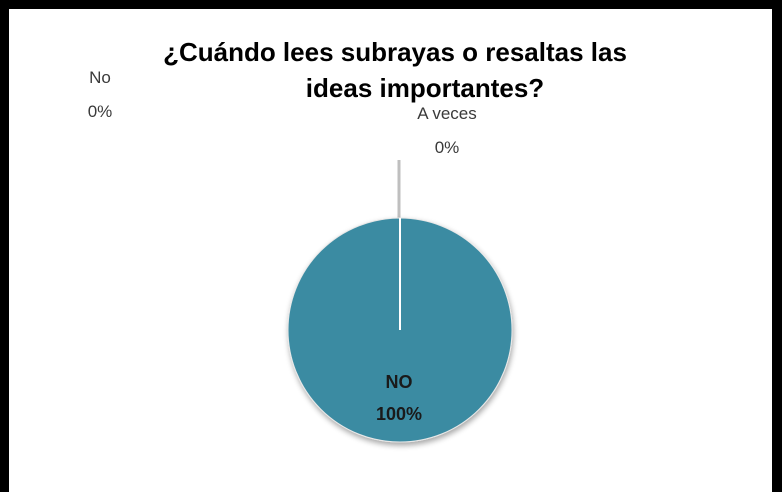  What do you see at coordinates (100, 77) in the screenshot?
I see `label-no-category: No` at bounding box center [100, 77].